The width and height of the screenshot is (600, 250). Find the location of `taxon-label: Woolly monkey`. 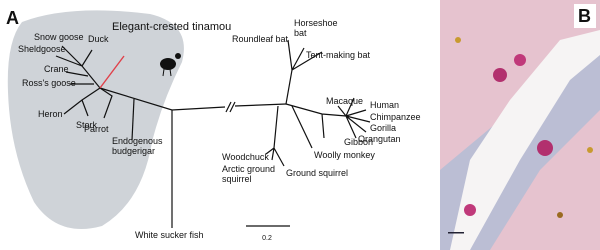

taxon-label: Woolly monkey is located at coordinates (344, 155).